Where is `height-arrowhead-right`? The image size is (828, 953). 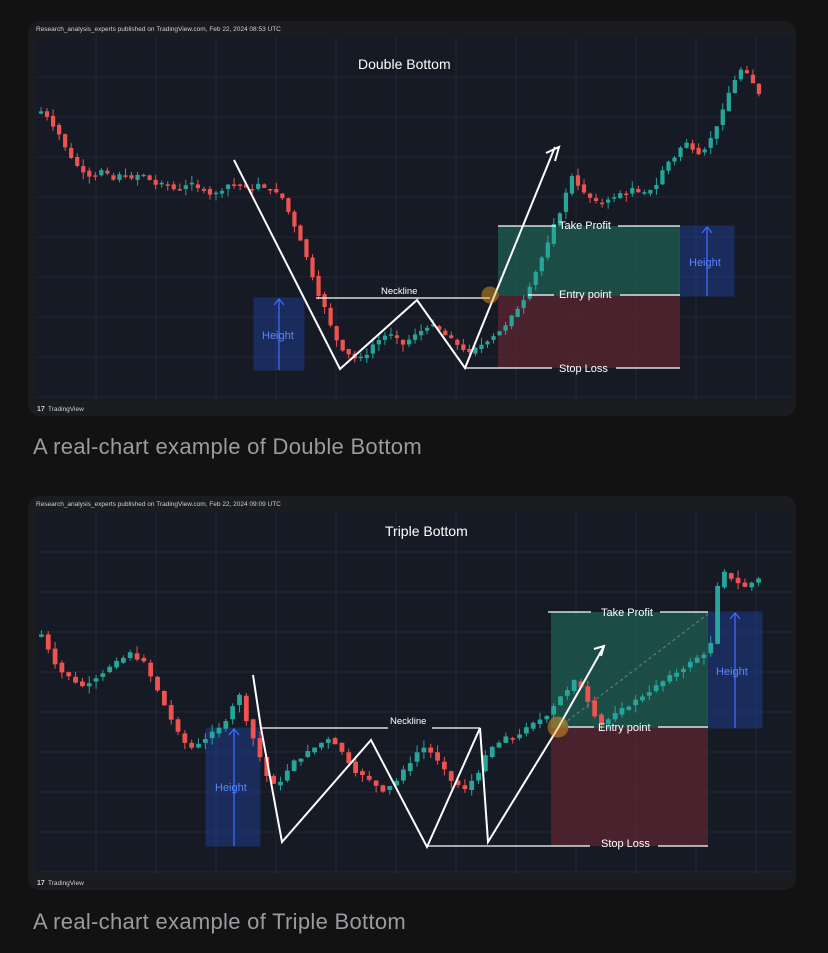 height-arrowhead-right is located at coordinates (707, 229).